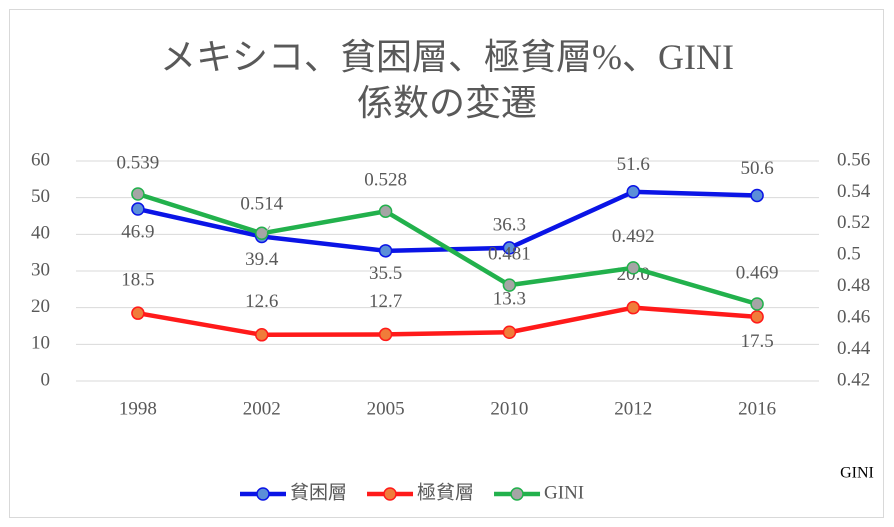 This screenshot has height=527, width=894. Describe the element at coordinates (757, 272) in the screenshot. I see `data-label: 0.469` at that location.